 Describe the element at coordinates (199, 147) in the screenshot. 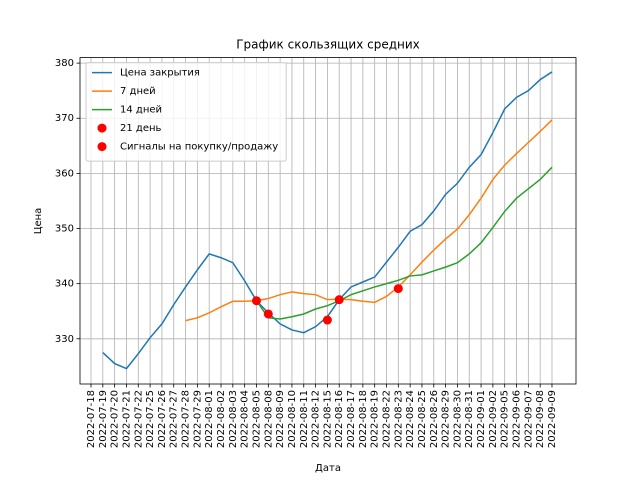

I see `legend-label: Сигналы на покупку/продажу` at that location.